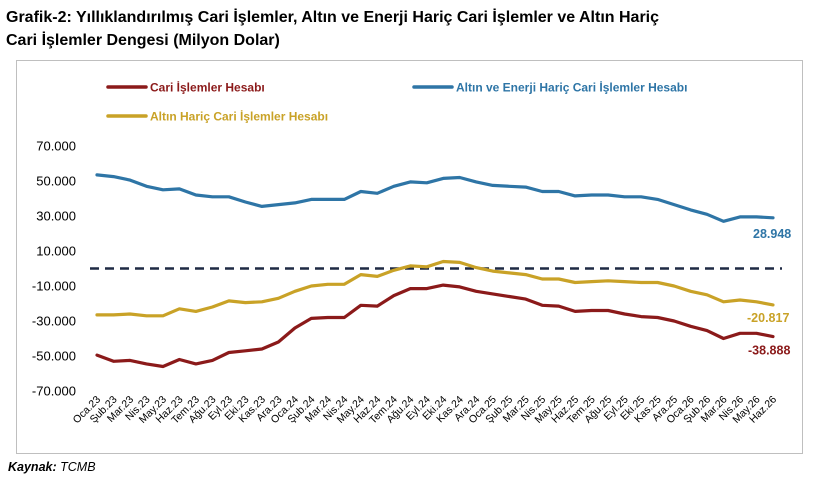 The image size is (835, 483). I want to click on series-1-line, so click(435, 326).